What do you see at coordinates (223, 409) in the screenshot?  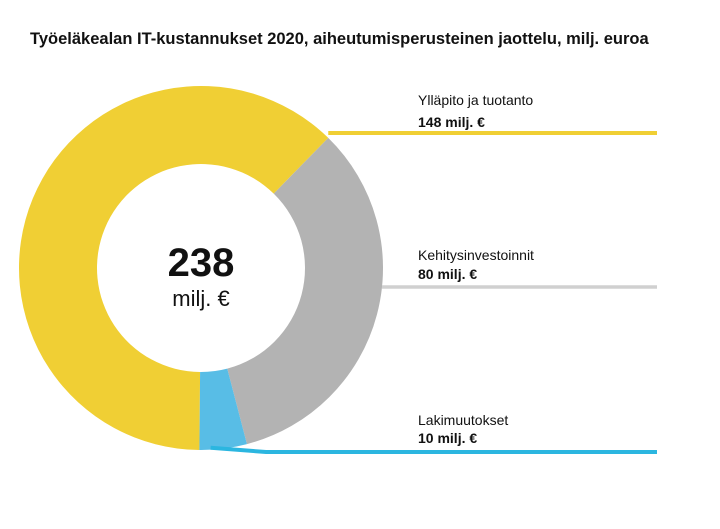 I see `slice-lakimuutokset` at bounding box center [223, 409].